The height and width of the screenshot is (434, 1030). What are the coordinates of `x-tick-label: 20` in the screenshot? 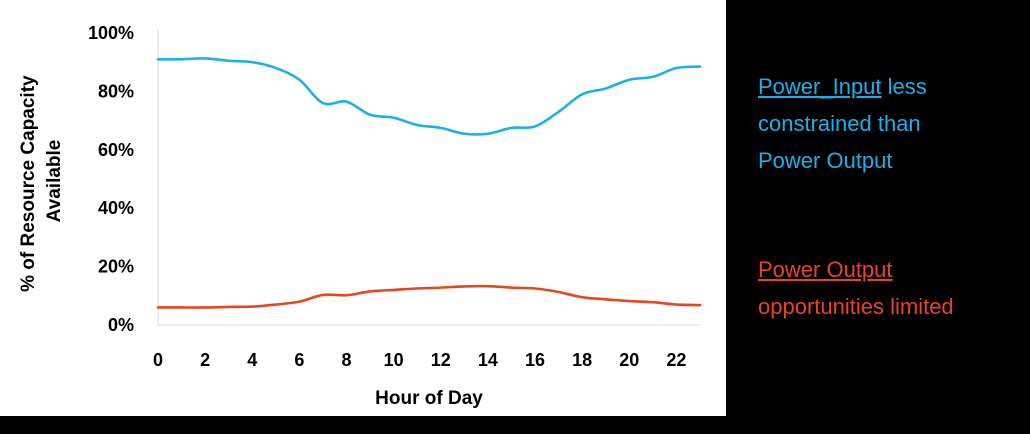 It's located at (629, 360).